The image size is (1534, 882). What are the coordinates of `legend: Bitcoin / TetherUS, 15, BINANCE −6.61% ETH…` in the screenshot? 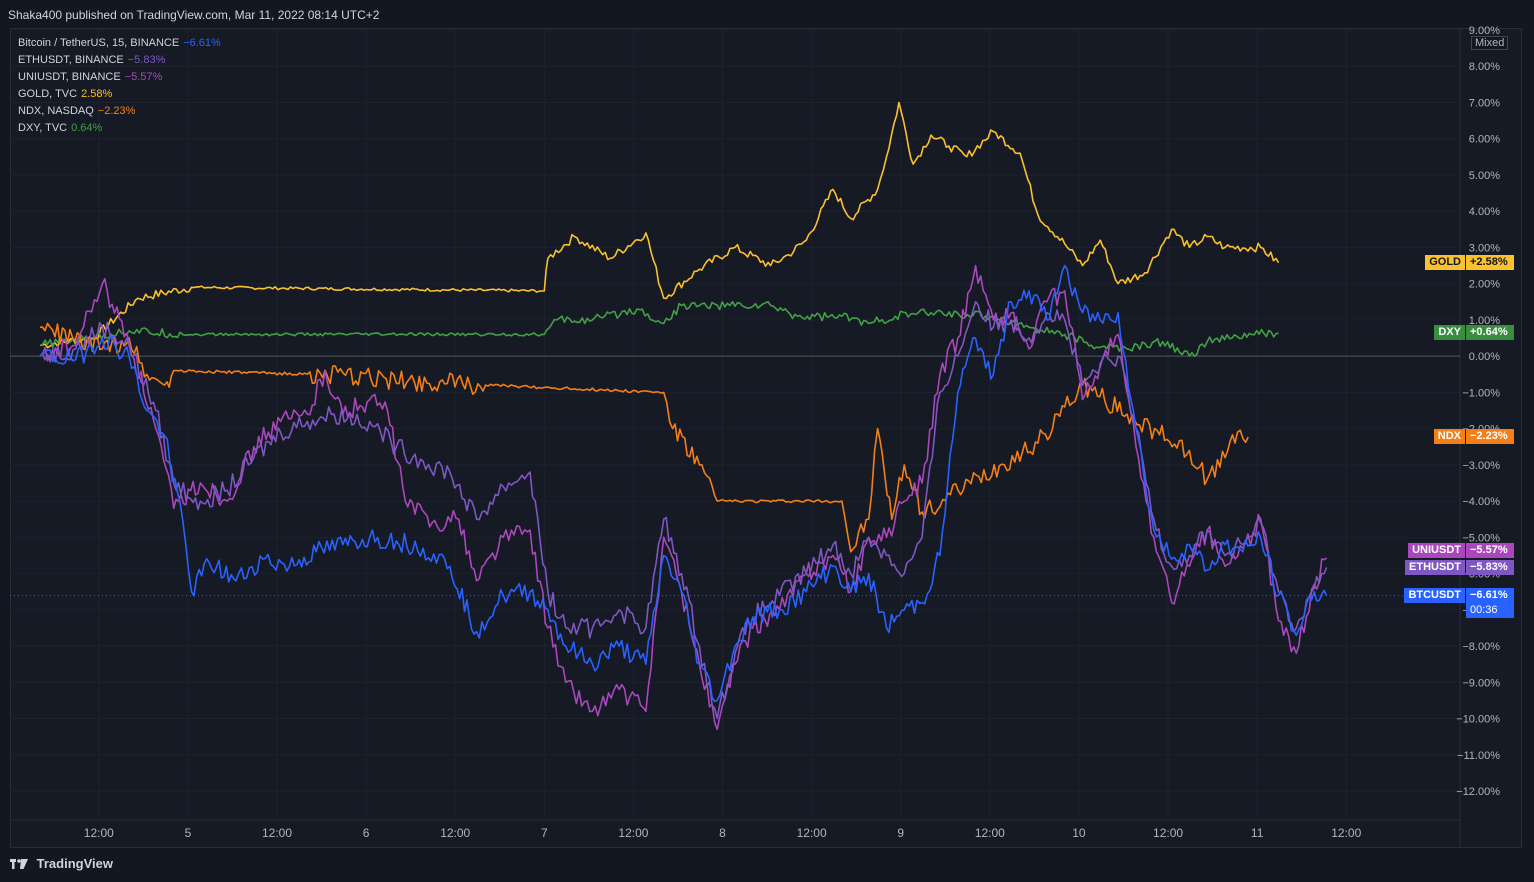 It's located at (119, 86).